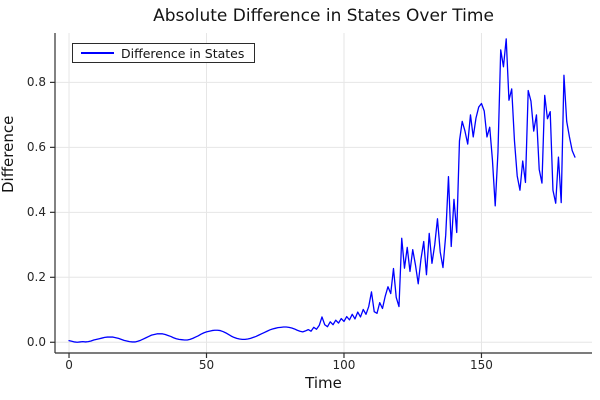 This screenshot has width=600, height=400. I want to click on y-tick-label: 0.0, so click(36, 342).